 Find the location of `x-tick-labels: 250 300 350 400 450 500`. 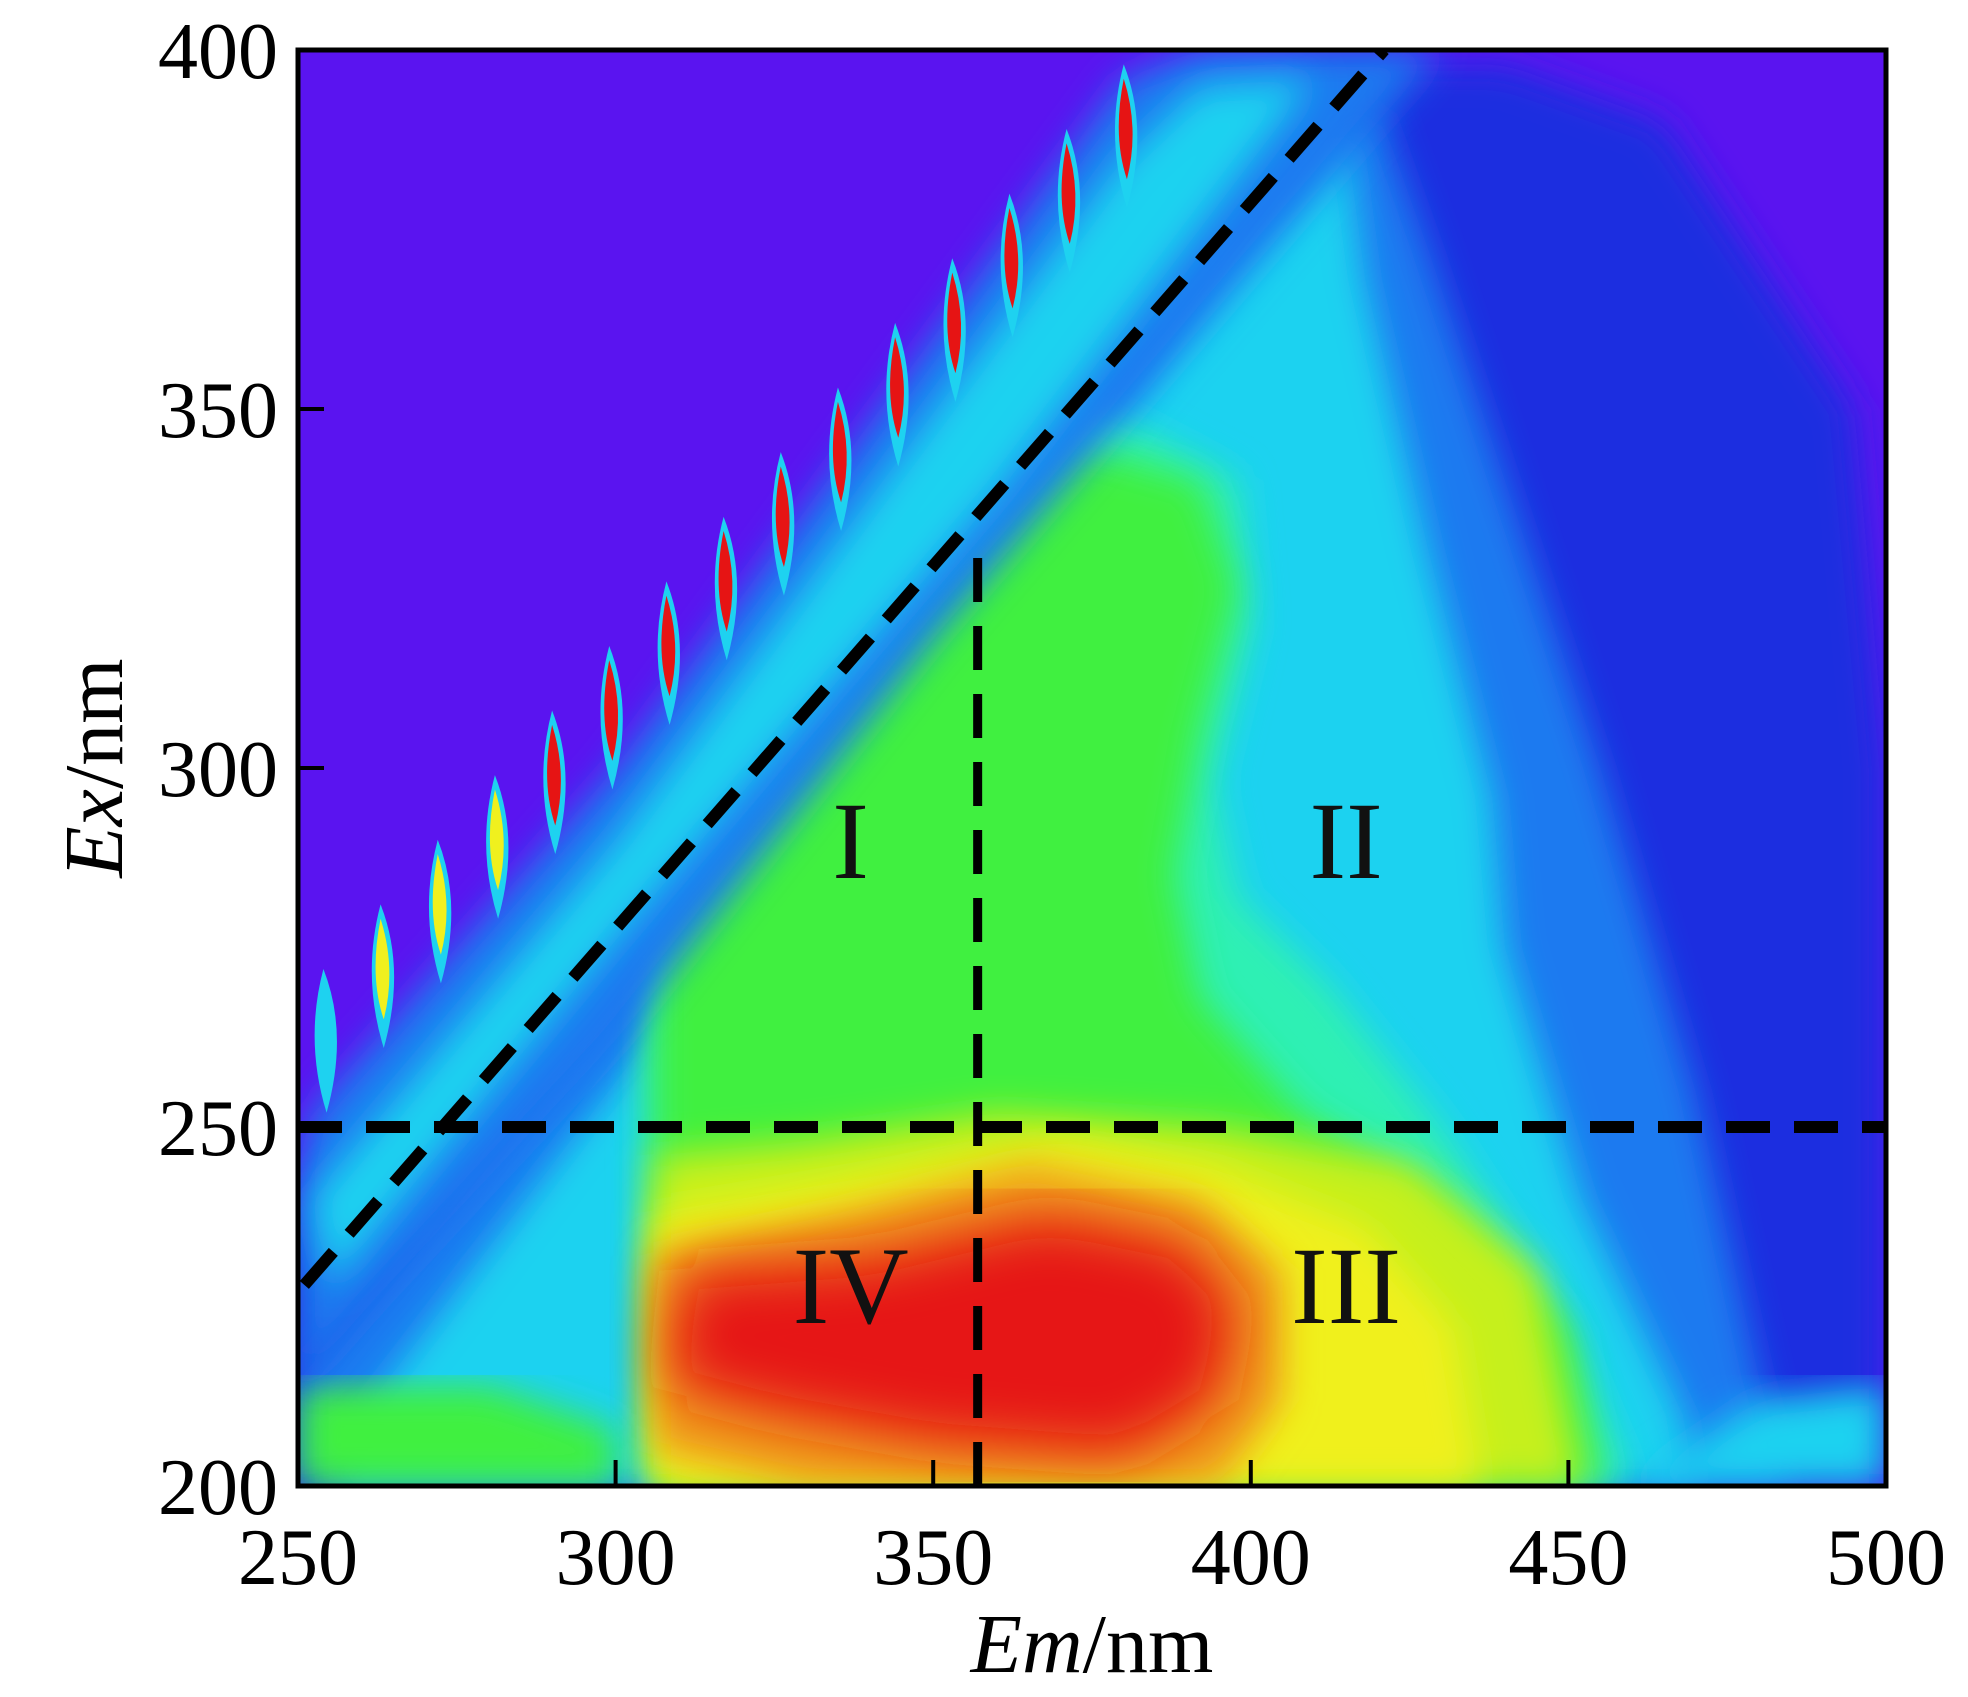

x-tick-labels: 250 300 350 400 450 500 is located at coordinates (1092, 1558).